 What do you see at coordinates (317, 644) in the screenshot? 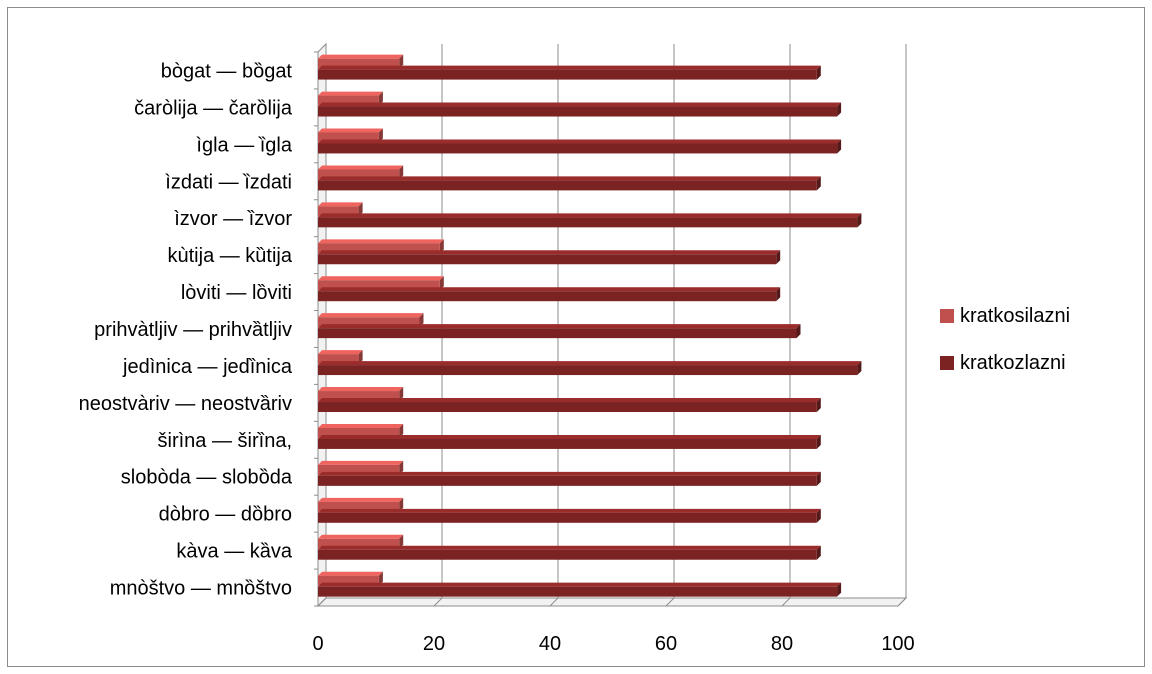
I see `x-tick-label: 0` at bounding box center [317, 644].